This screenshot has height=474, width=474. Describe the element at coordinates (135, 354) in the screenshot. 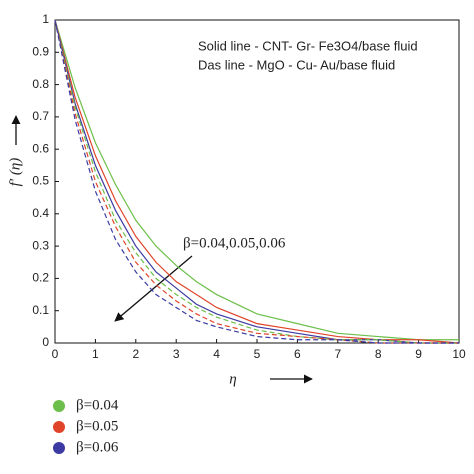

I see `x-tick-label: 2` at that location.